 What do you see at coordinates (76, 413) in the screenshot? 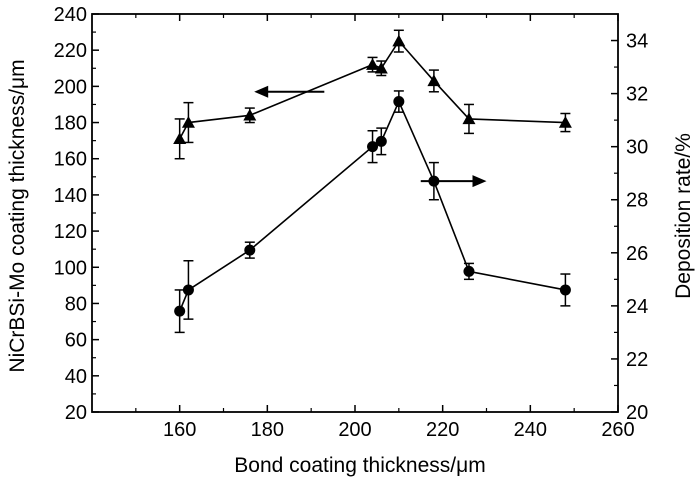
I see `y-left-tick-label: 20` at bounding box center [76, 413].